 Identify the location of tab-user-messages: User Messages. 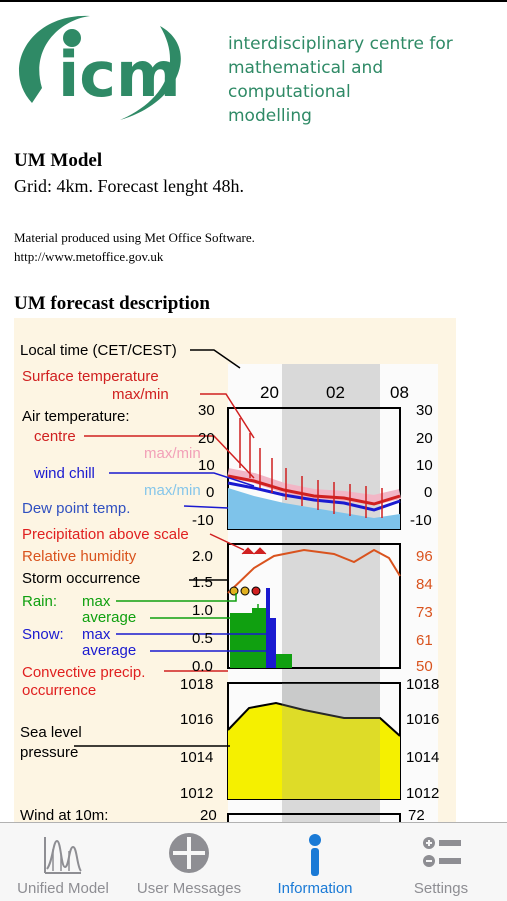
(189, 862).